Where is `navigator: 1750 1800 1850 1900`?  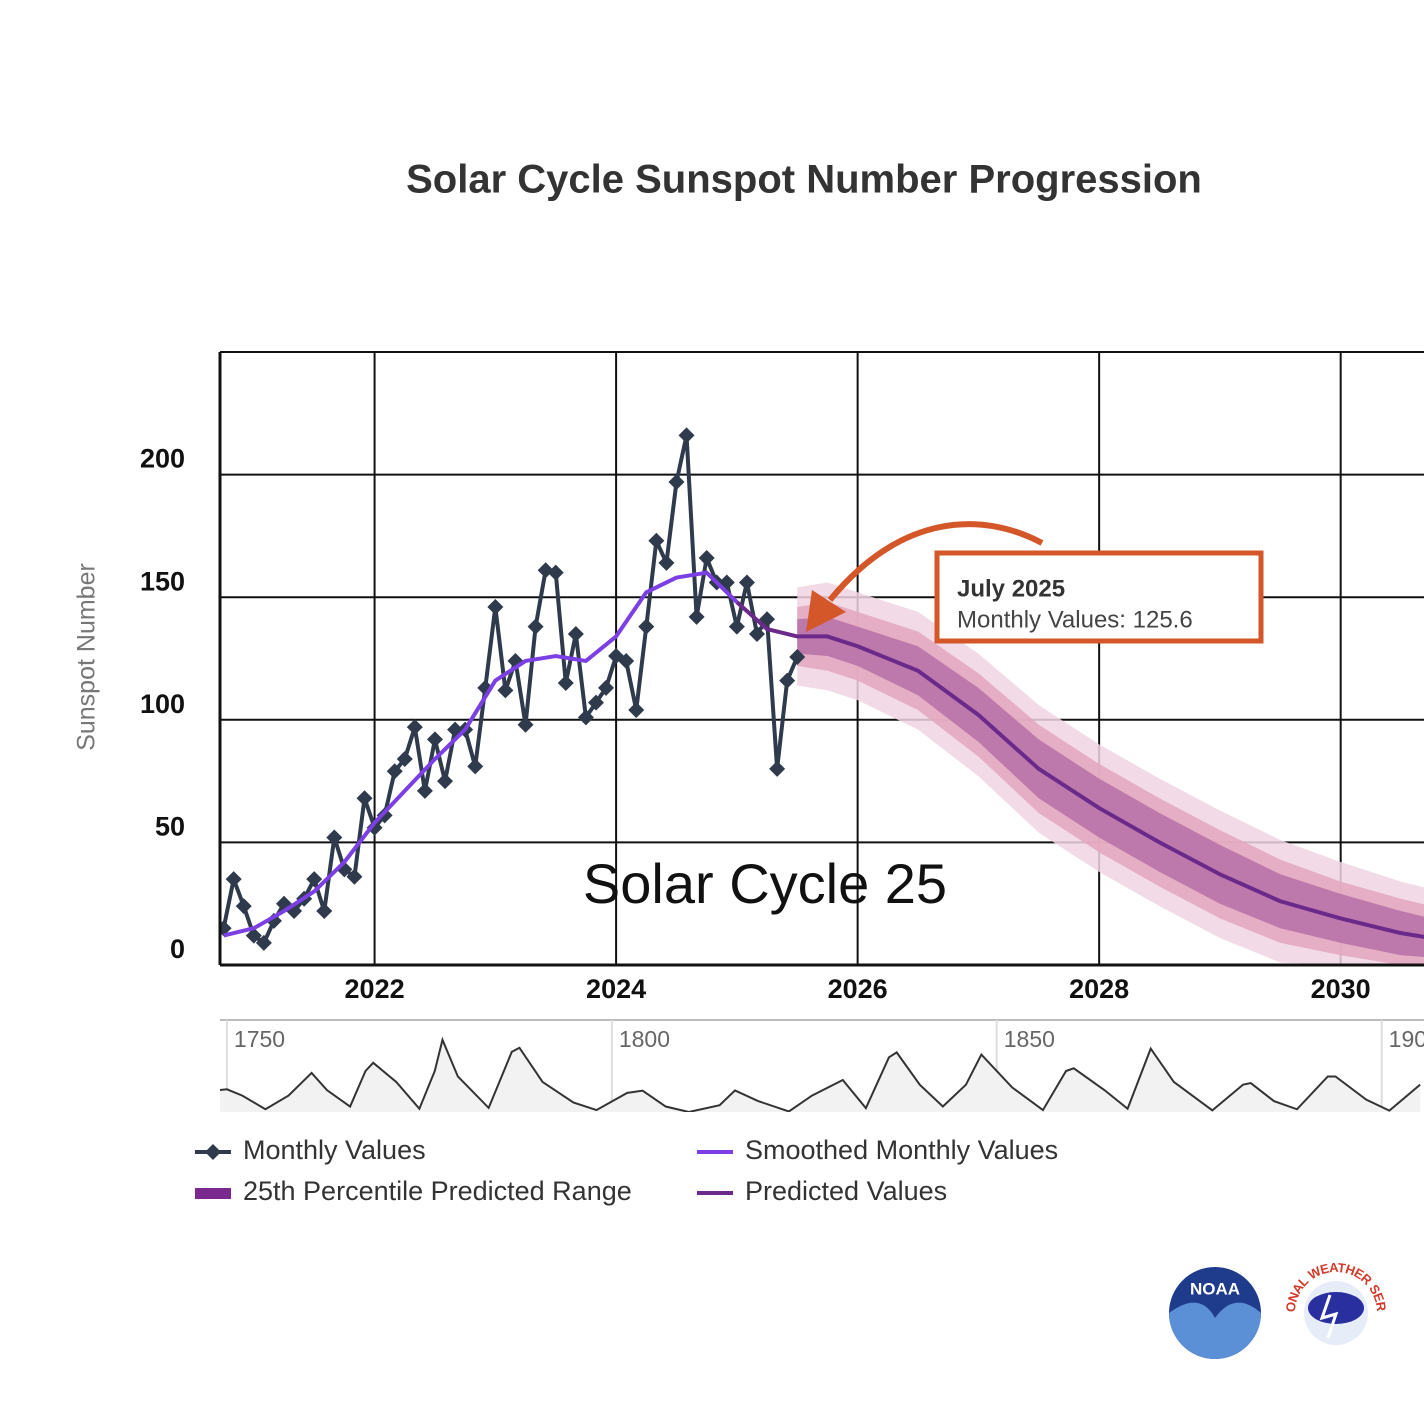 navigator: 1750 1800 1850 1900 is located at coordinates (822, 1066).